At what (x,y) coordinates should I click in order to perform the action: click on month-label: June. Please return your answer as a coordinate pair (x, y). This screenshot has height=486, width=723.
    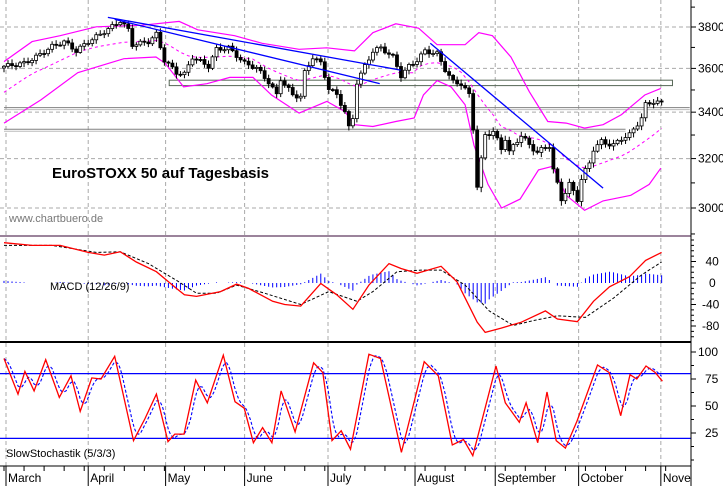
    Looking at the image, I should click on (260, 478).